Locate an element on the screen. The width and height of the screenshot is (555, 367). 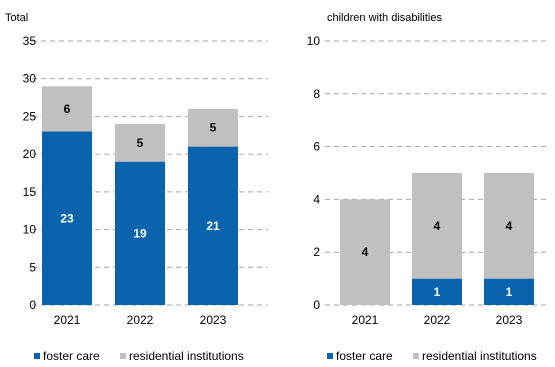
y-tick-label: 5 is located at coordinates (32, 267).